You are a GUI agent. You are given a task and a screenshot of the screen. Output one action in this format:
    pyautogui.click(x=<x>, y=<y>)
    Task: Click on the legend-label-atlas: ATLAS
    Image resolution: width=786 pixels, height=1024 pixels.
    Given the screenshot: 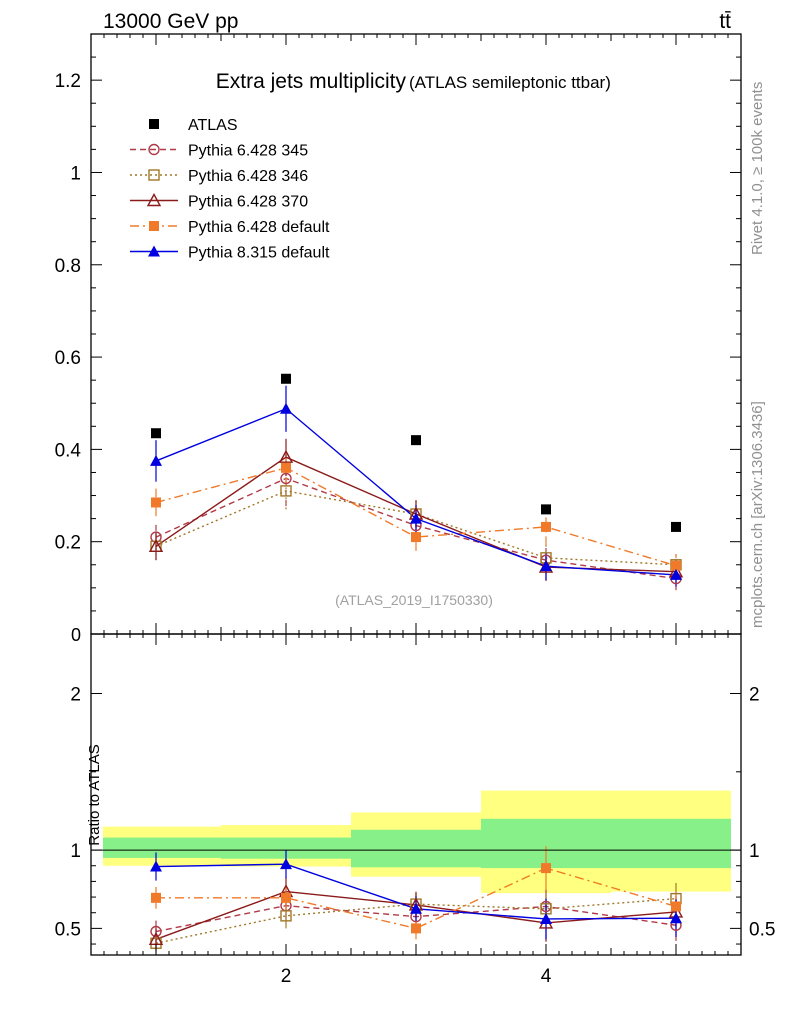 What is the action you would take?
    pyautogui.click(x=213, y=125)
    